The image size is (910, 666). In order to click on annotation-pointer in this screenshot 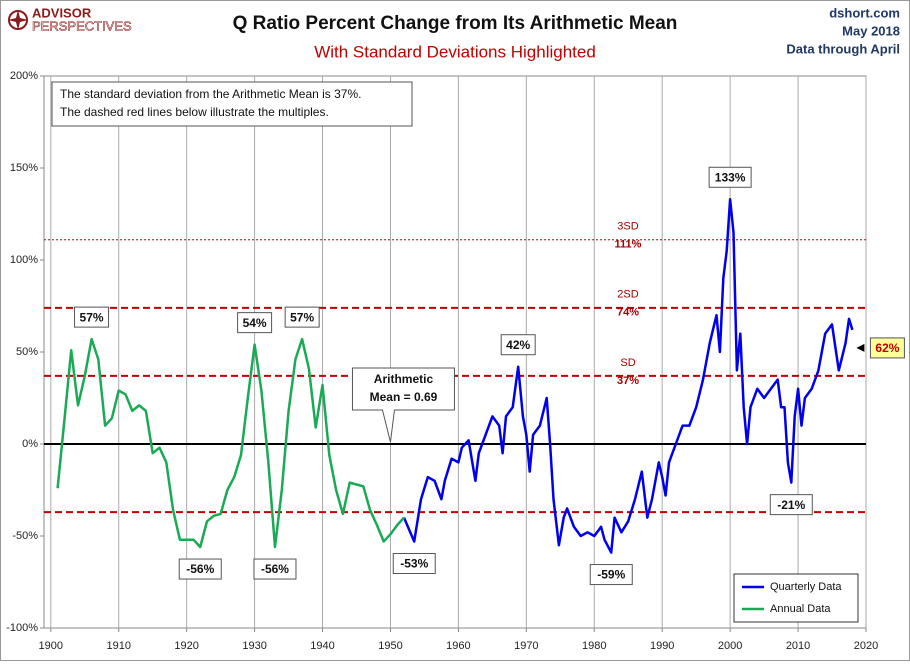, I will do `click(860, 347)`.